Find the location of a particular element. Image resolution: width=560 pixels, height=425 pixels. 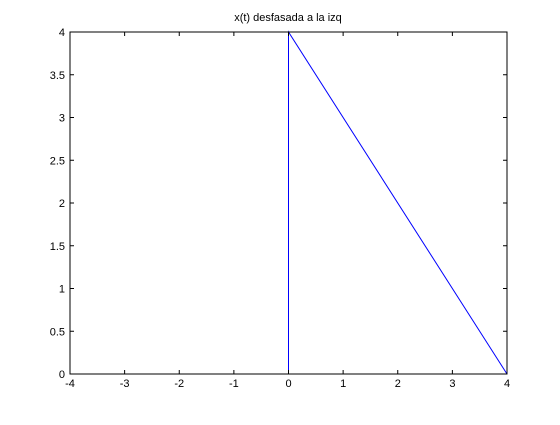

y-tick-label: 3.5 is located at coordinates (57, 76).